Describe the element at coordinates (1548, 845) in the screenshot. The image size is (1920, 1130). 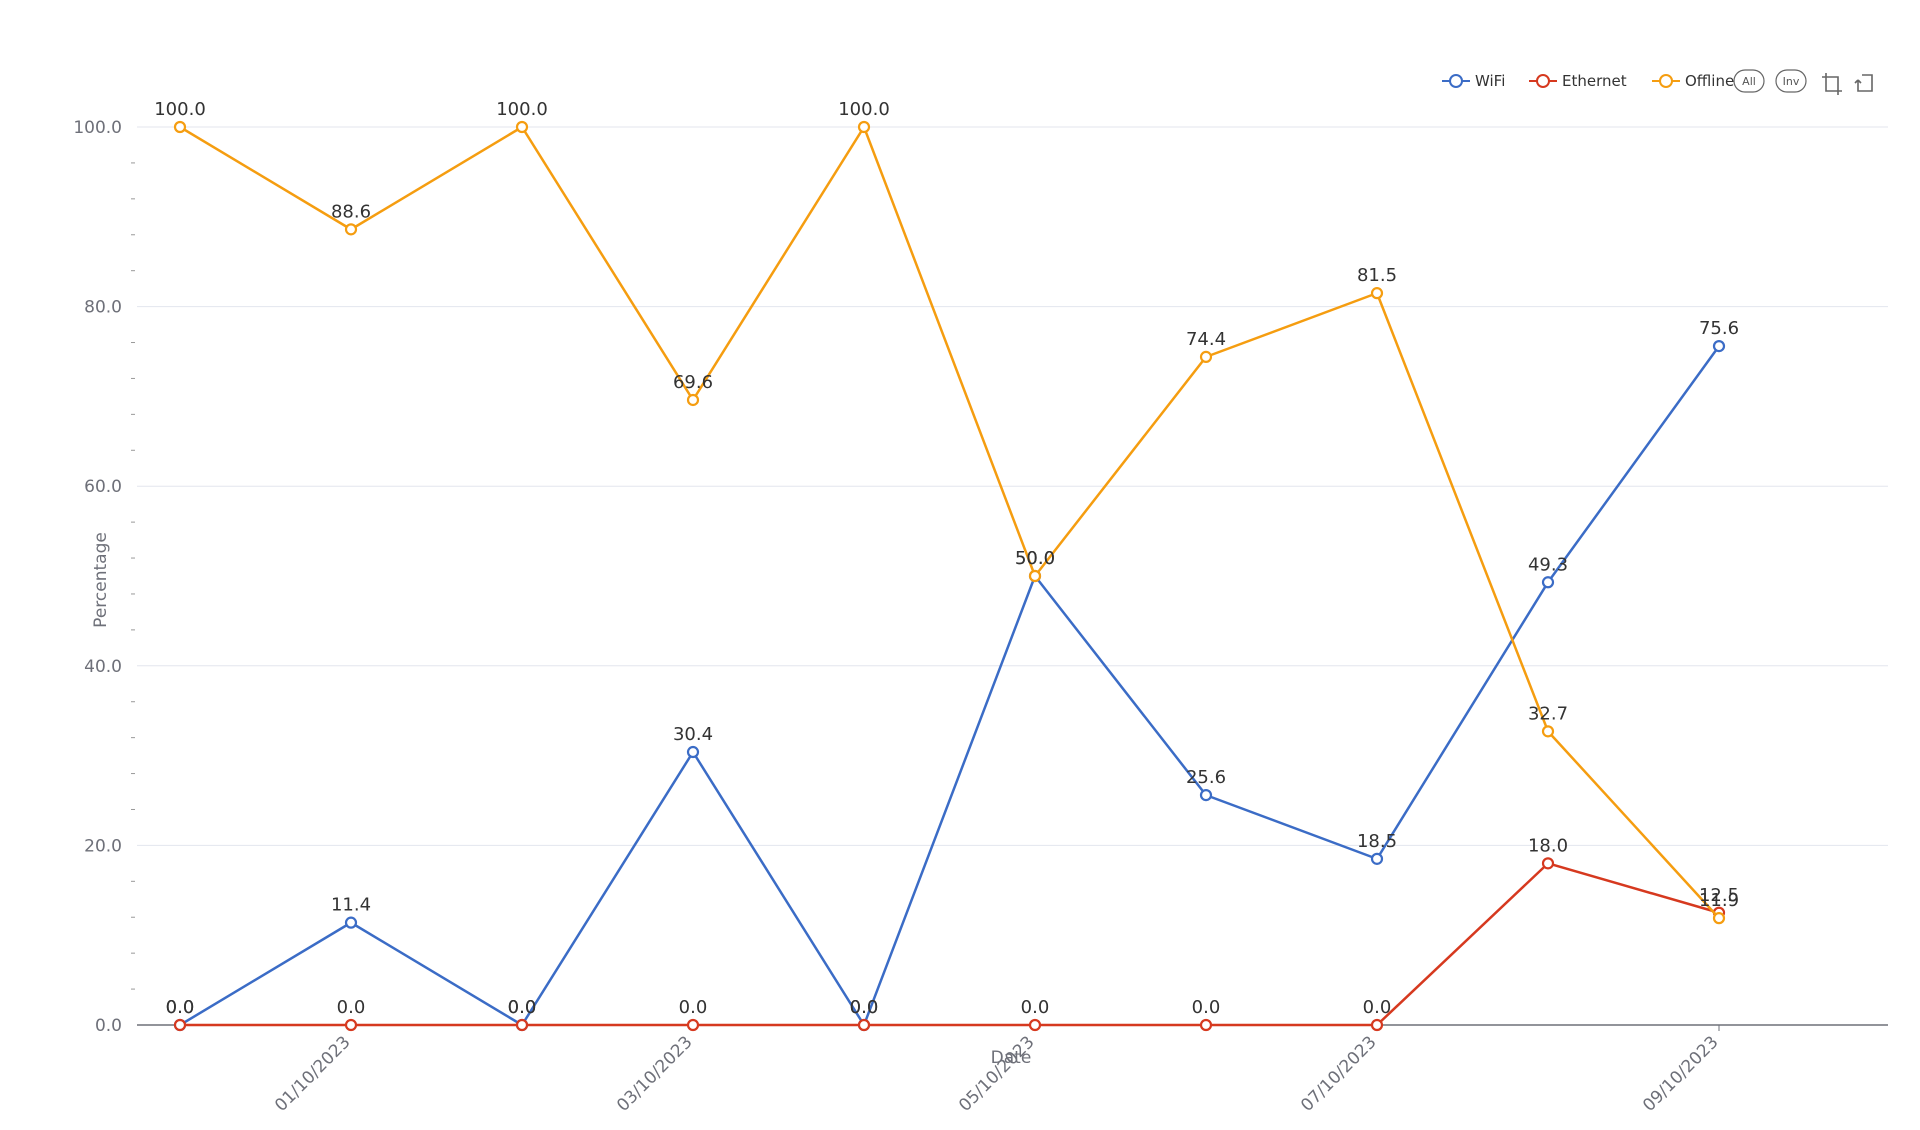
I see `ethernet-data-label: 18.0` at that location.